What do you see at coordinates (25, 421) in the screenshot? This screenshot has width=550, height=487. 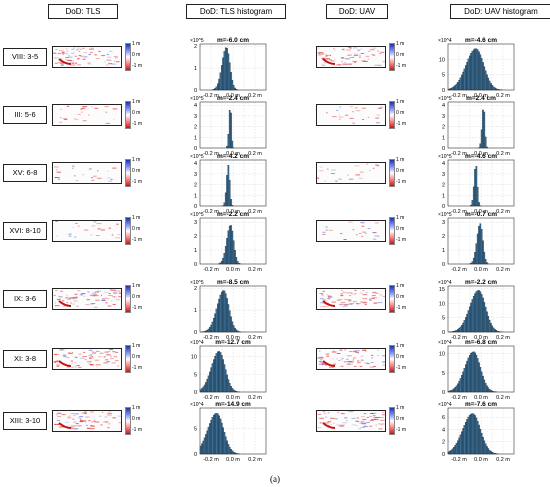 I see `row-label: XIII: 3-10` at bounding box center [25, 421].